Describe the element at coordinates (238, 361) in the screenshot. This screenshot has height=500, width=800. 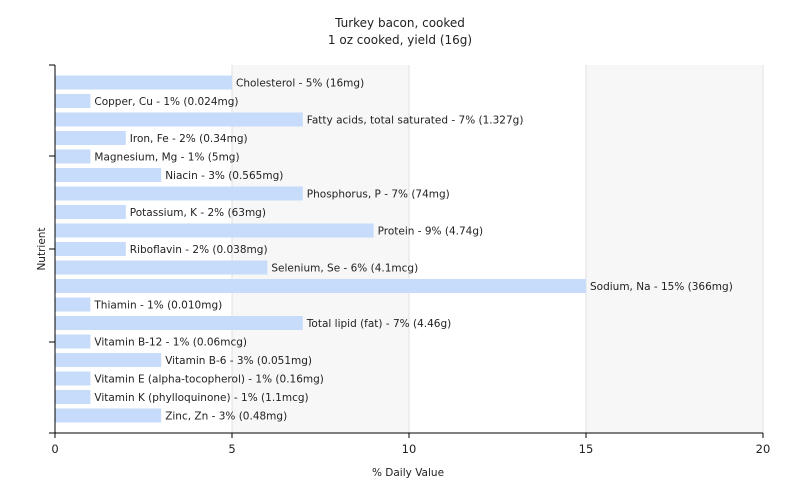
I see `bar-label: Vitamin B-6 - 3% (0.051mg)` at that location.